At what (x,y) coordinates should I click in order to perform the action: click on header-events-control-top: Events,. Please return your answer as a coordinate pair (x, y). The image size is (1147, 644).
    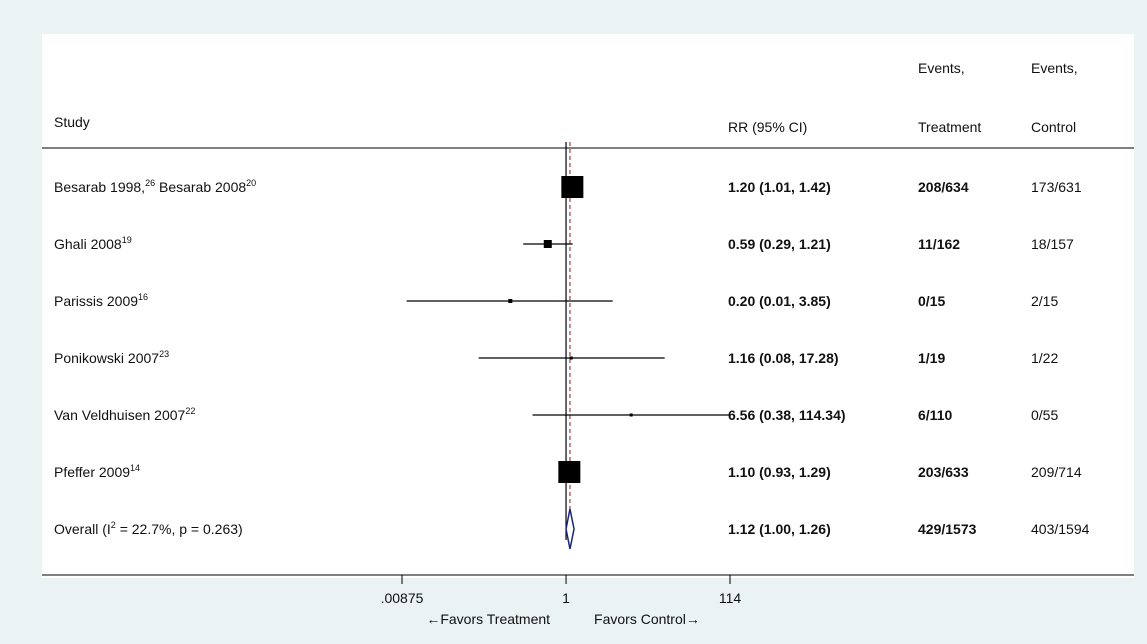
    Looking at the image, I should click on (1054, 68).